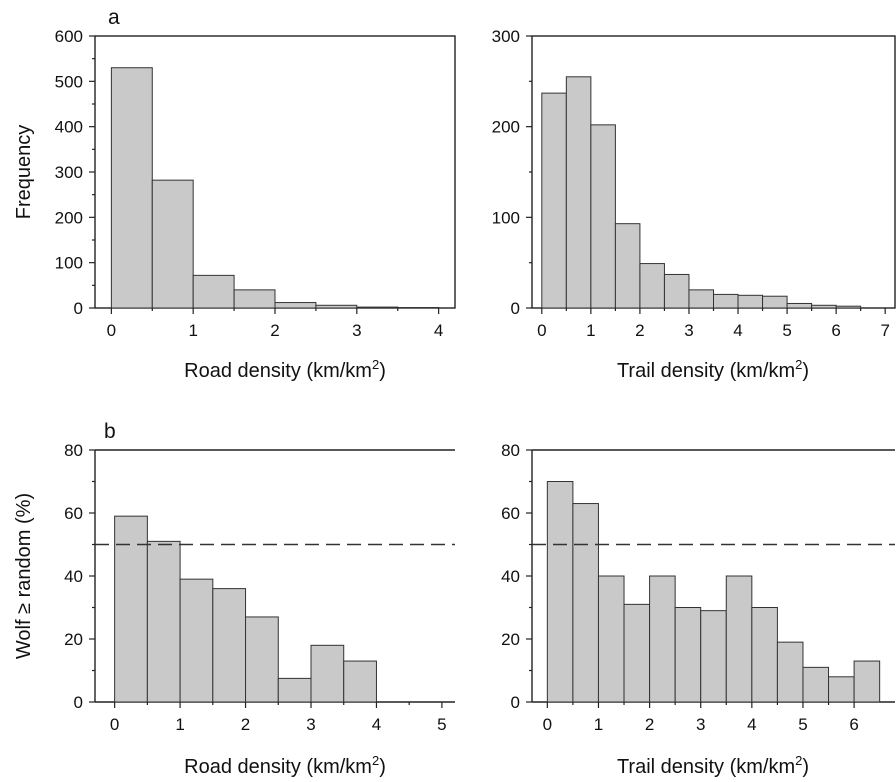  I want to click on y-tick-label: 600, so click(69, 36).